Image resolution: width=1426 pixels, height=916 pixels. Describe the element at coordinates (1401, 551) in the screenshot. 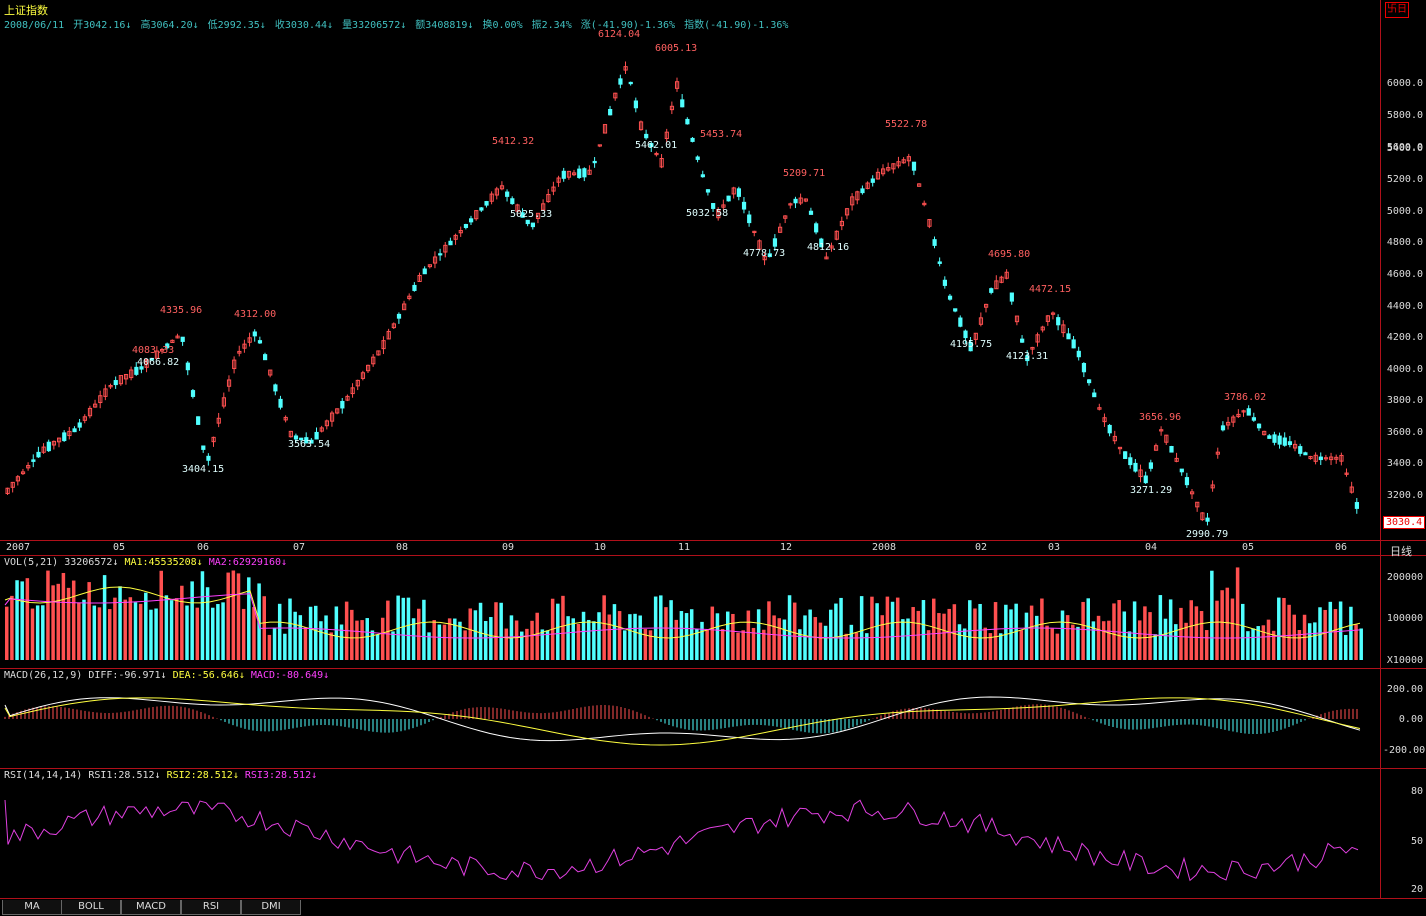

I see `period-selector: 日线` at that location.